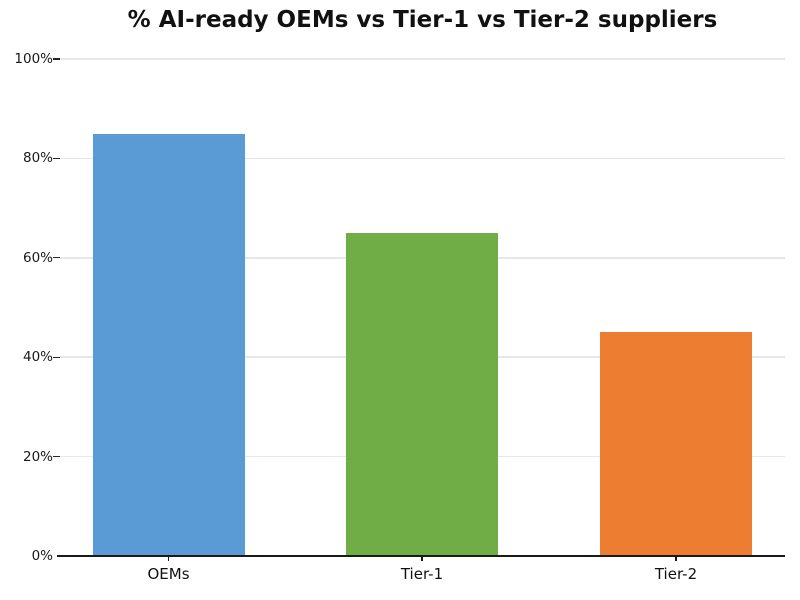 The image size is (800, 600). Describe the element at coordinates (37, 158) in the screenshot. I see `y-axis-tick-label: 80%` at that location.